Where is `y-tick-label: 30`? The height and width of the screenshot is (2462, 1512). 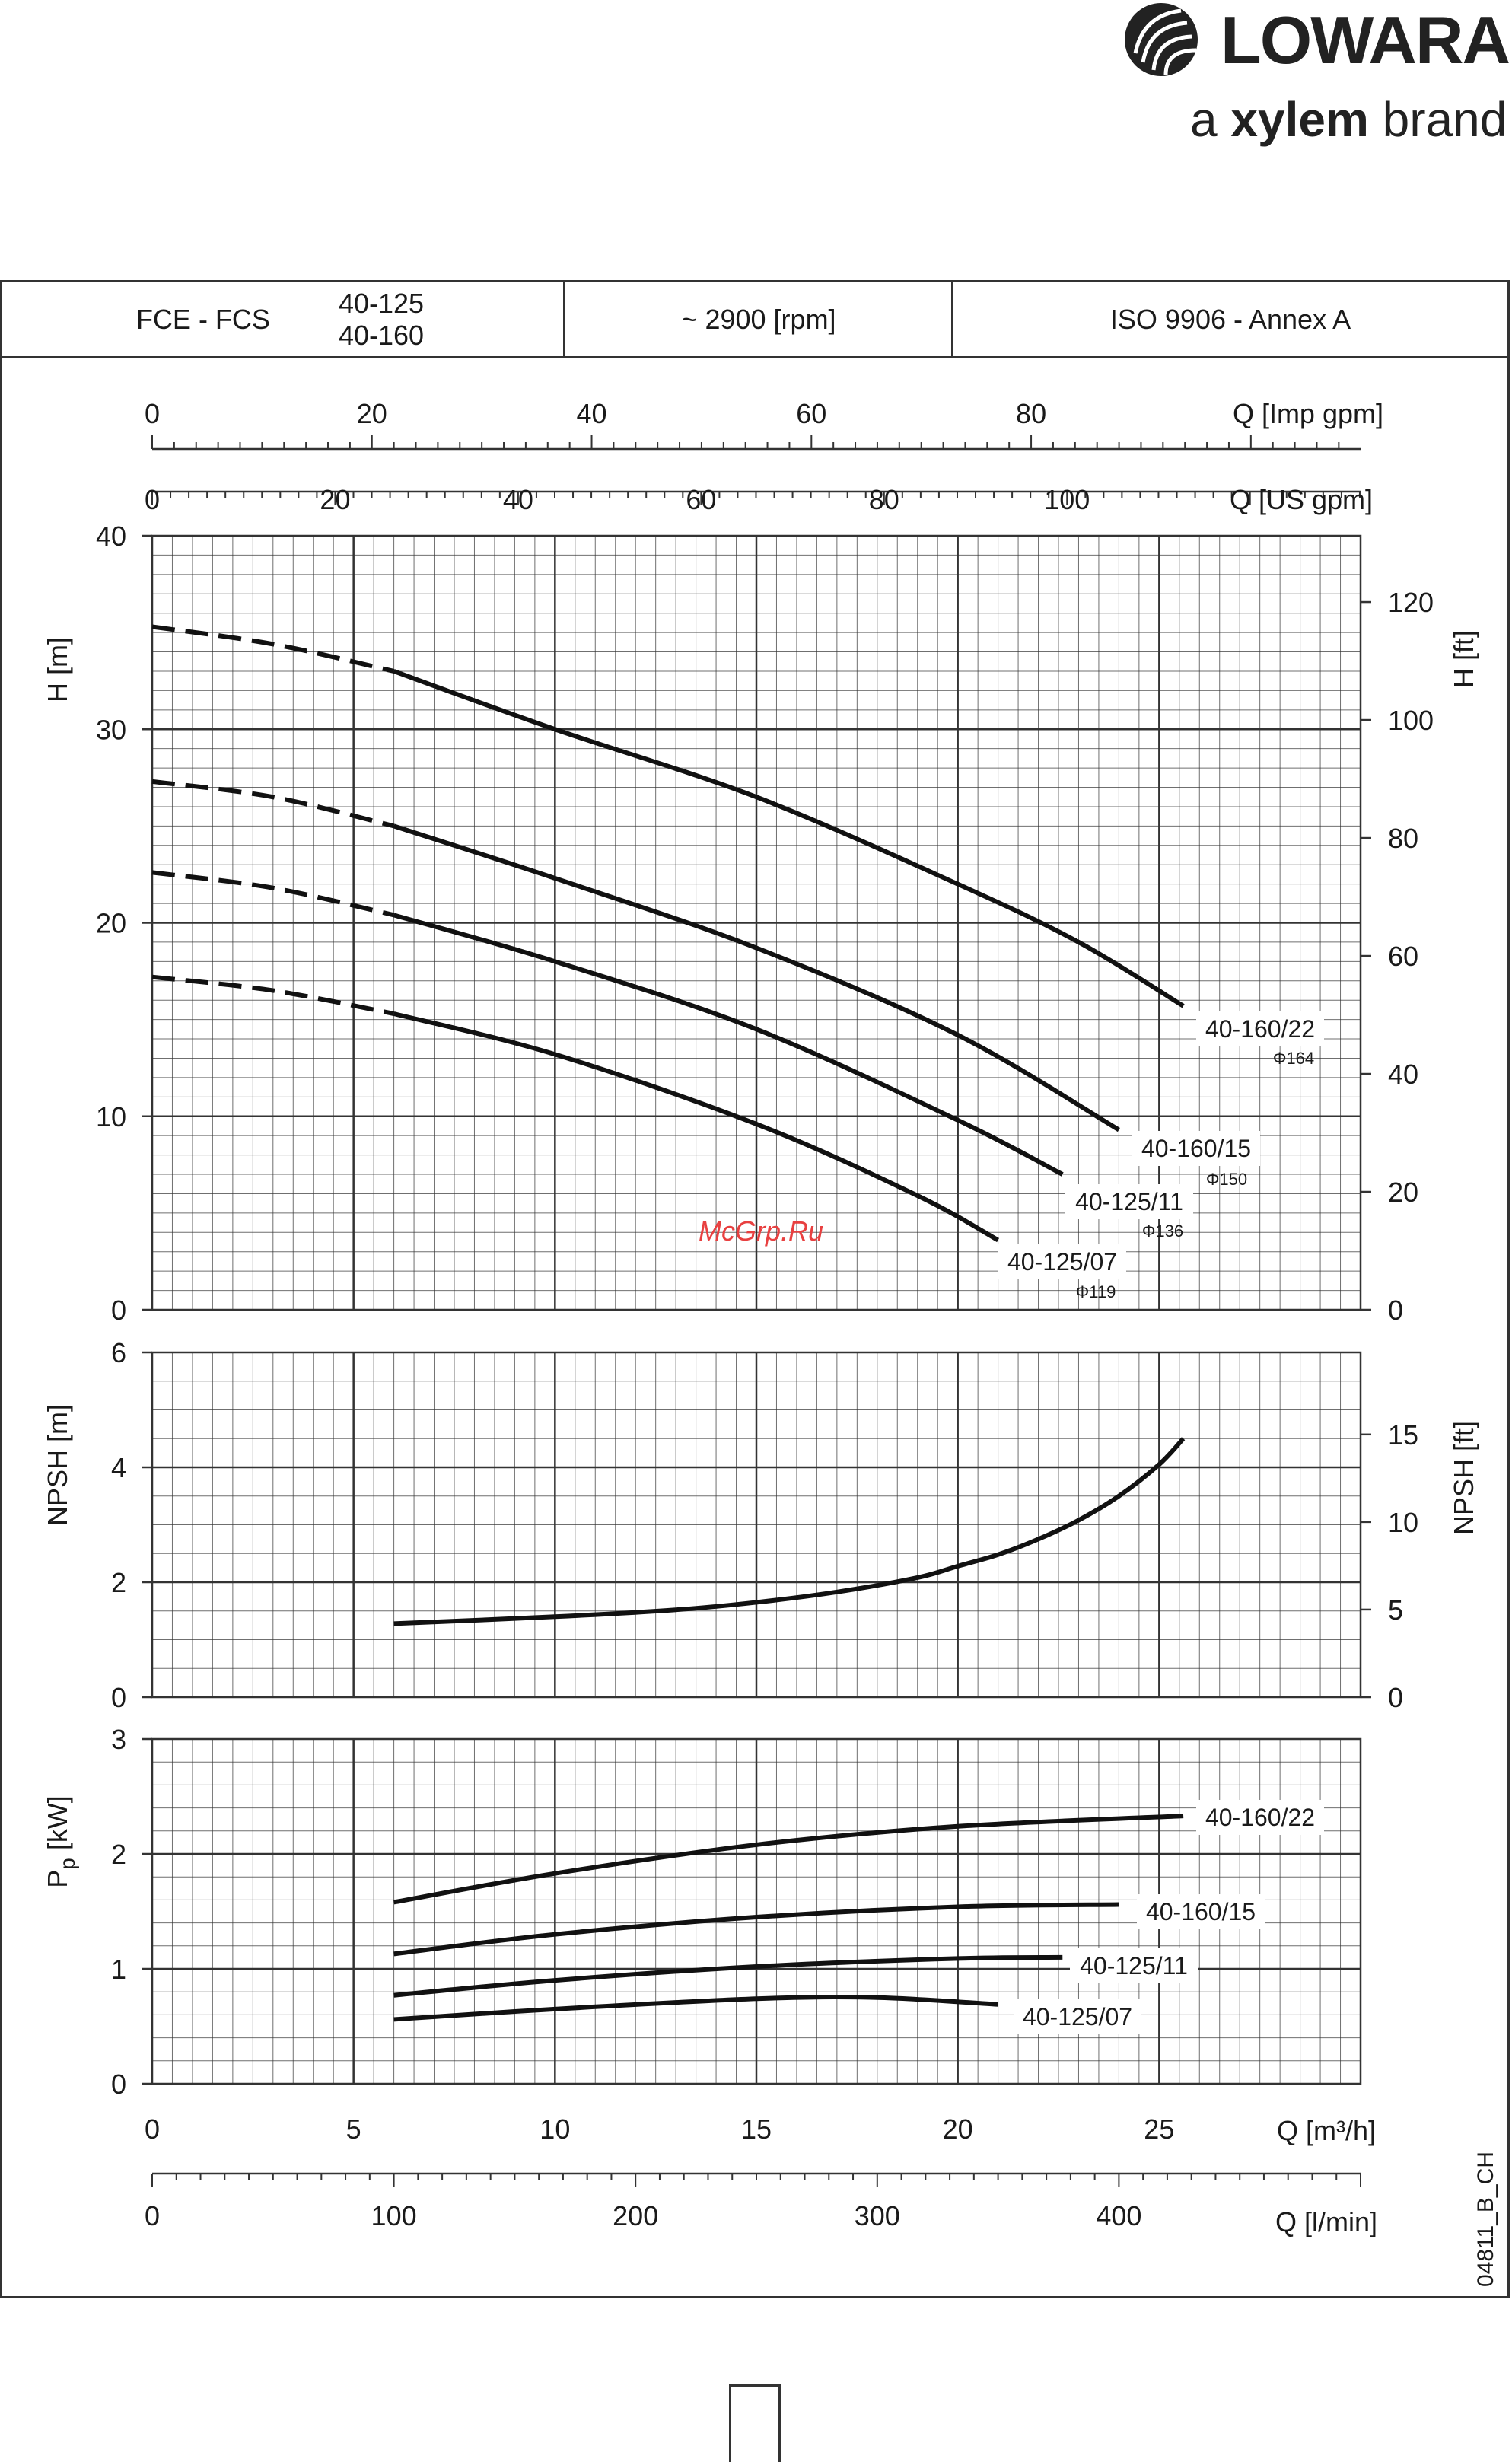 y-tick-label: 30 is located at coordinates (111, 729).